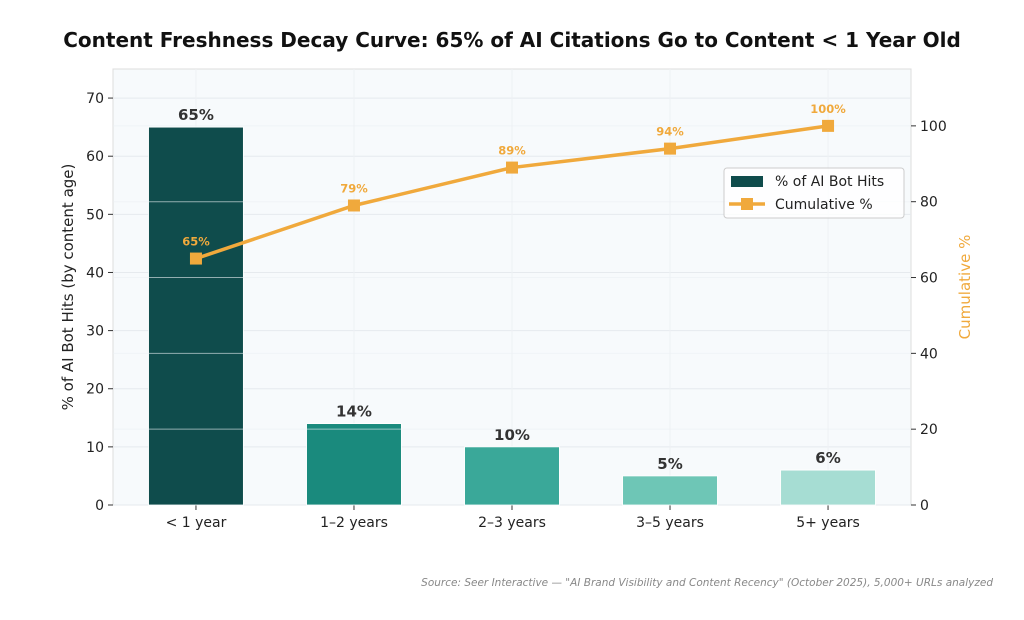 This screenshot has width=1024, height=620. I want to click on y2-tick-label: 100, so click(933, 127).